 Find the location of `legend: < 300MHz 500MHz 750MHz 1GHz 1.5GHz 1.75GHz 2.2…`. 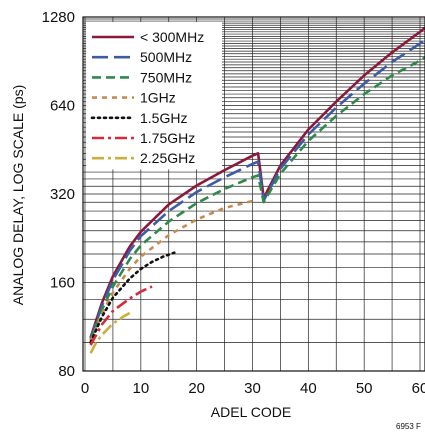

legend: < 300MHz 500MHz 750MHz 1GHz 1.5GHz 1.75GHz 2.2… is located at coordinates (147, 97).